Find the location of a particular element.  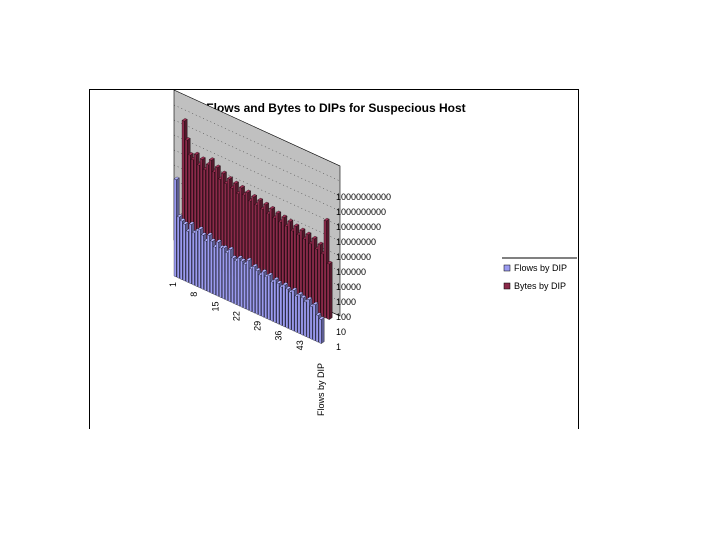

x-axis-labels: 1 8 15 22 29 36 43 is located at coordinates (236, 316).